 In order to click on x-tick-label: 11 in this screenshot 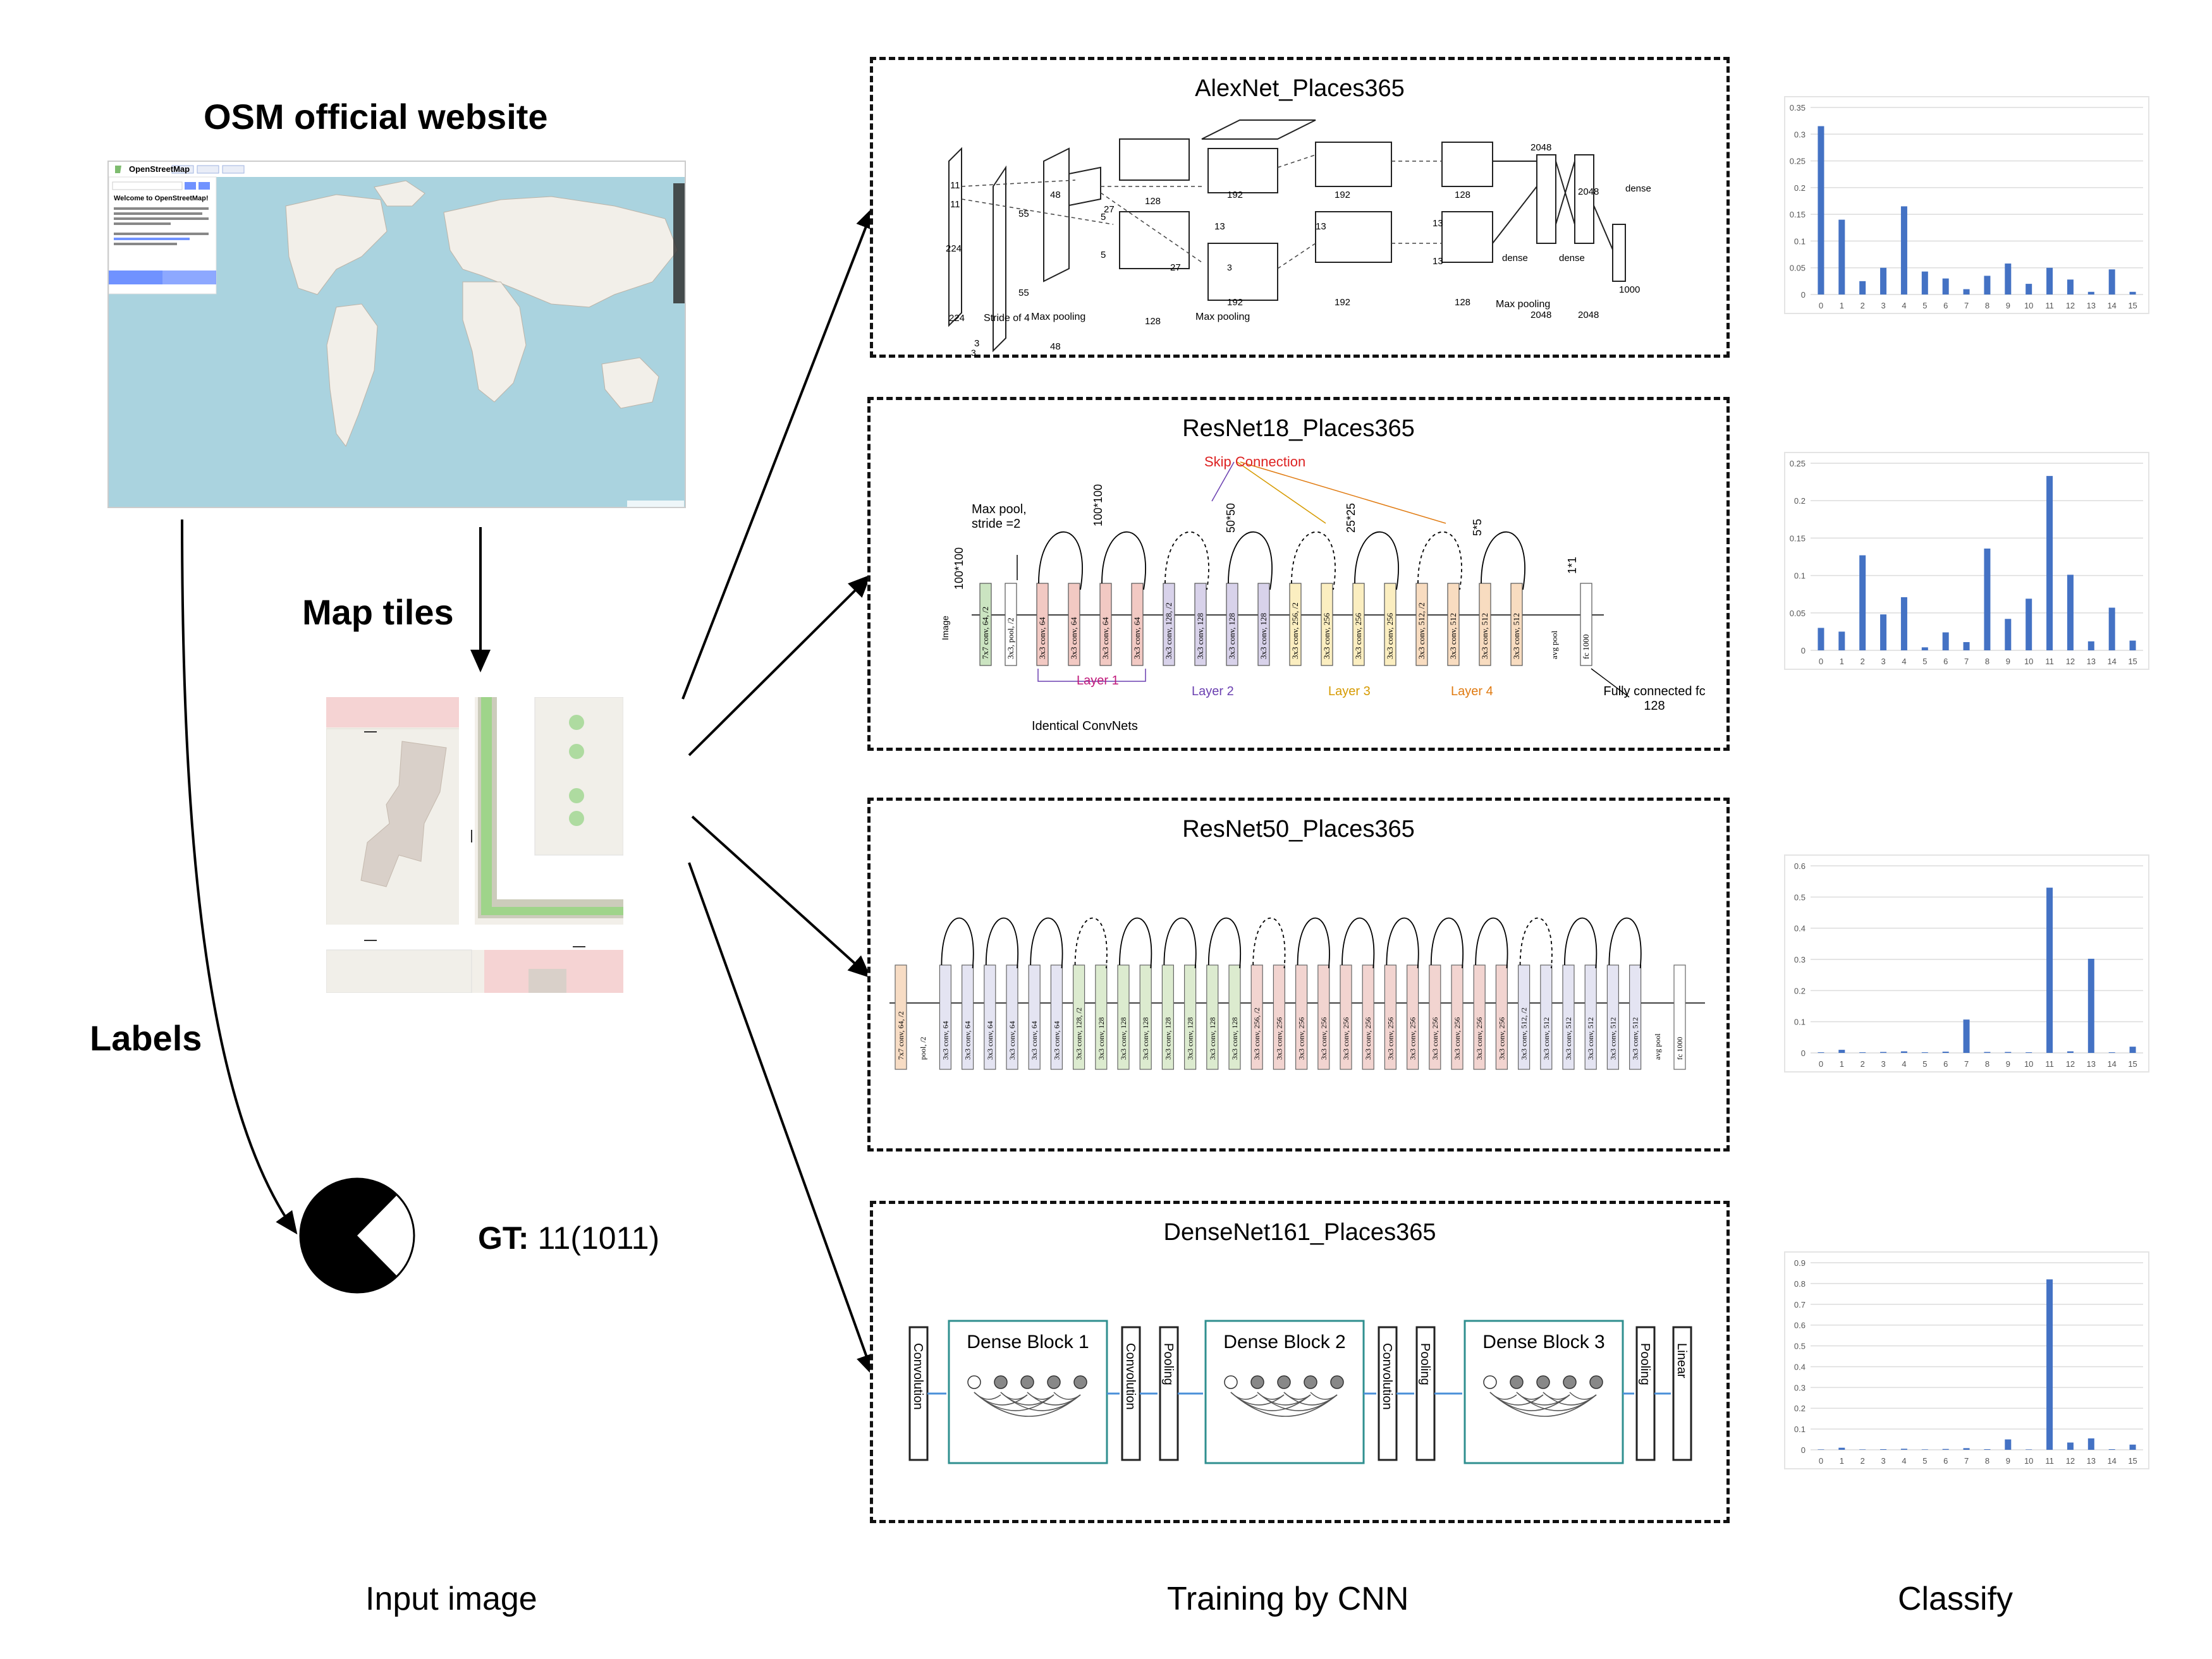, I will do `click(2049, 305)`.